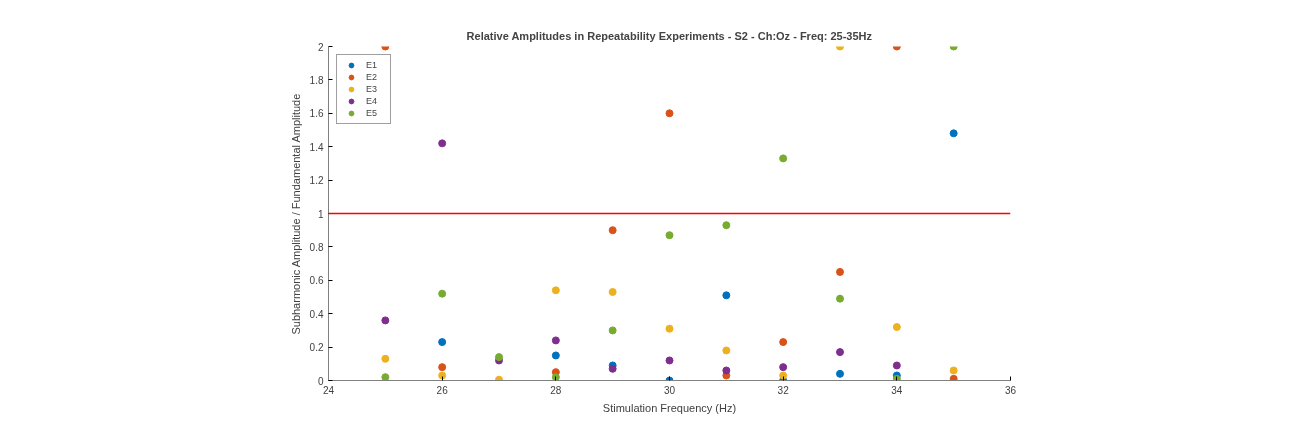 This screenshot has width=1302, height=426. Describe the element at coordinates (897, 390) in the screenshot. I see `x-tick-label: 34` at that location.